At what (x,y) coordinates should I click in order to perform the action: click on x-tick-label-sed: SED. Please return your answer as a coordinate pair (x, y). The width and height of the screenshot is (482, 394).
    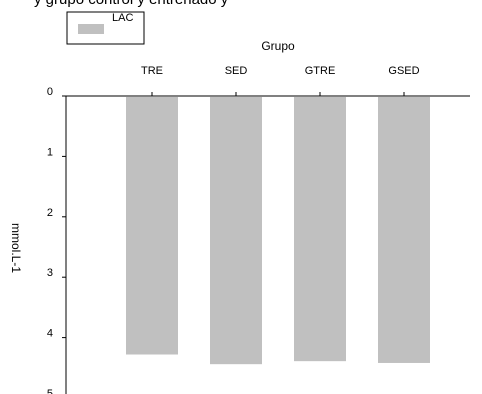
    Looking at the image, I should click on (236, 71).